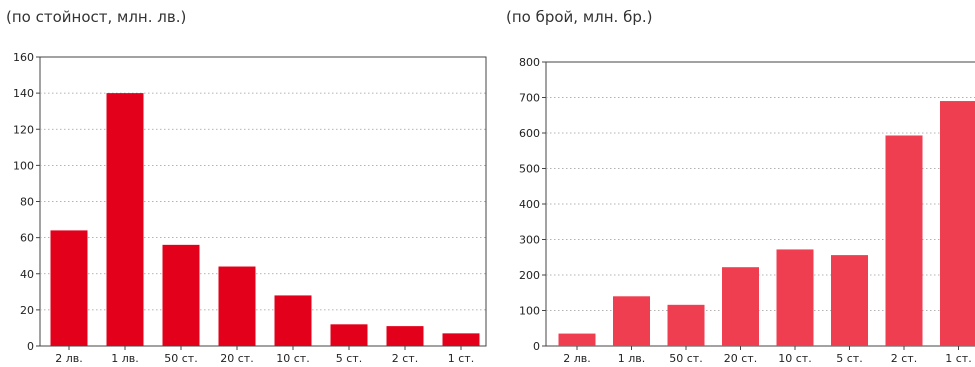 This screenshot has width=975, height=367. What do you see at coordinates (27, 310) in the screenshot?
I see `value-chart-y-tick-label: 20` at bounding box center [27, 310].